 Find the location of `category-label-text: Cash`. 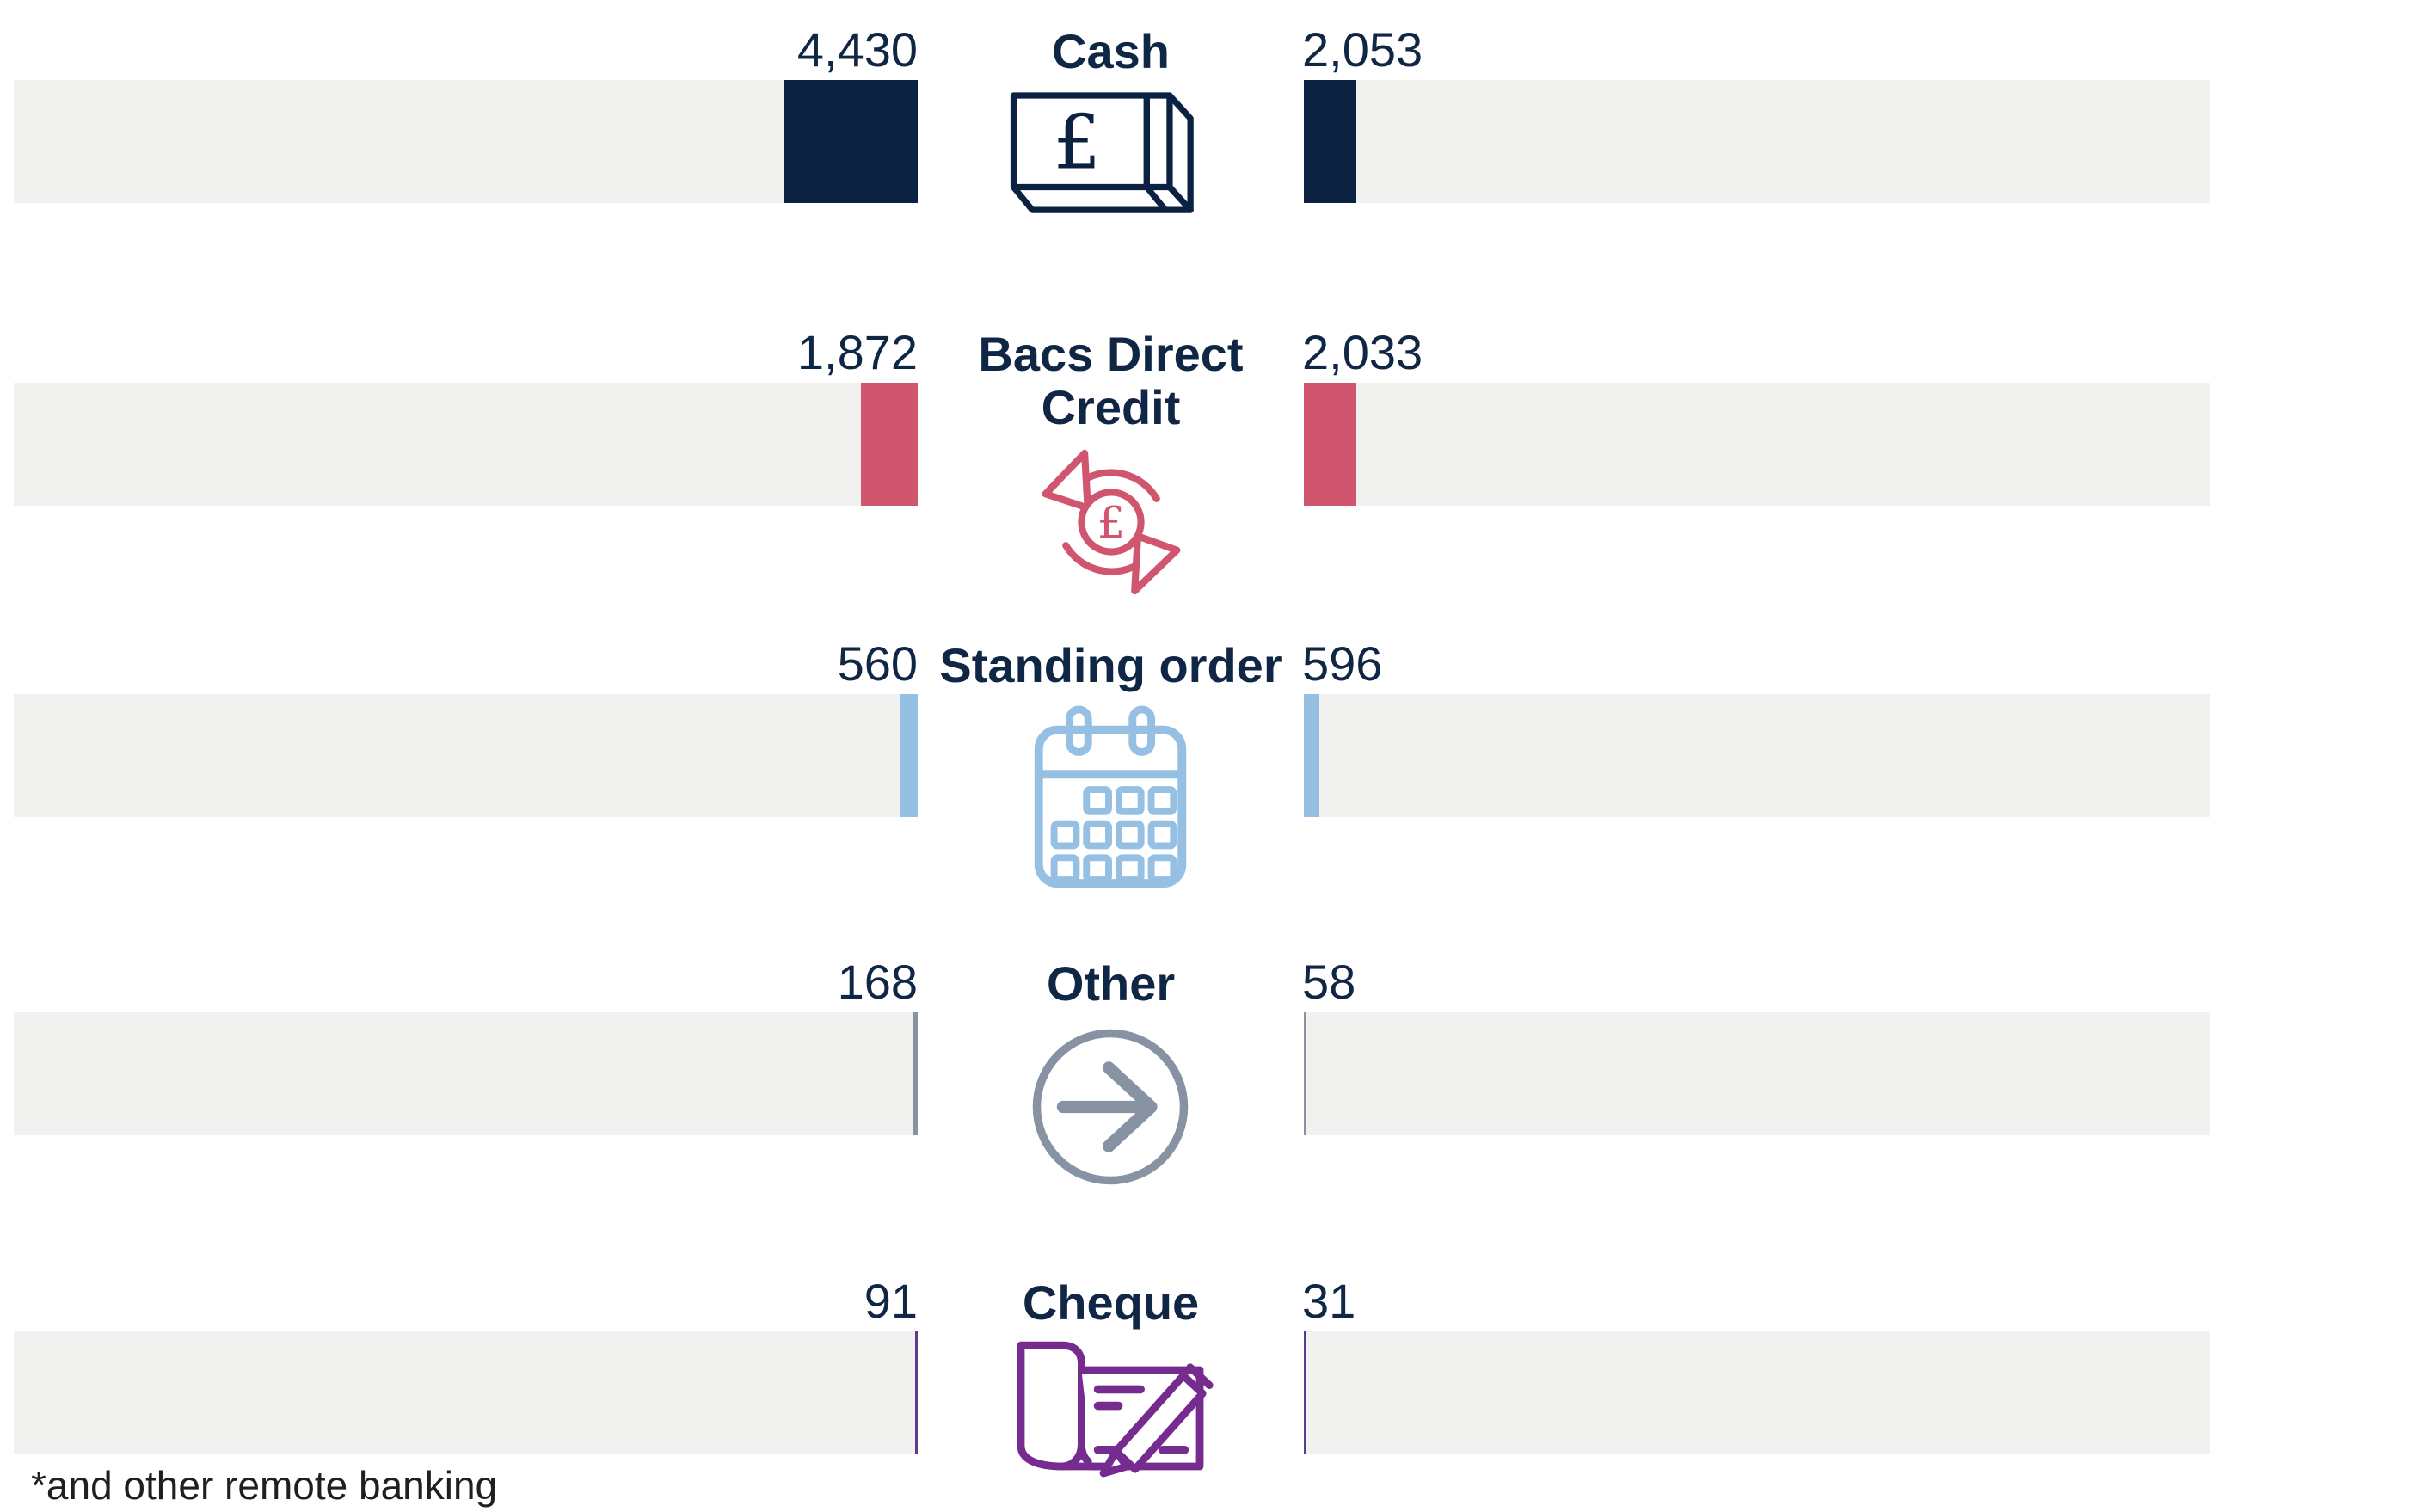

category-label-text: Cash is located at coordinates (1111, 51).